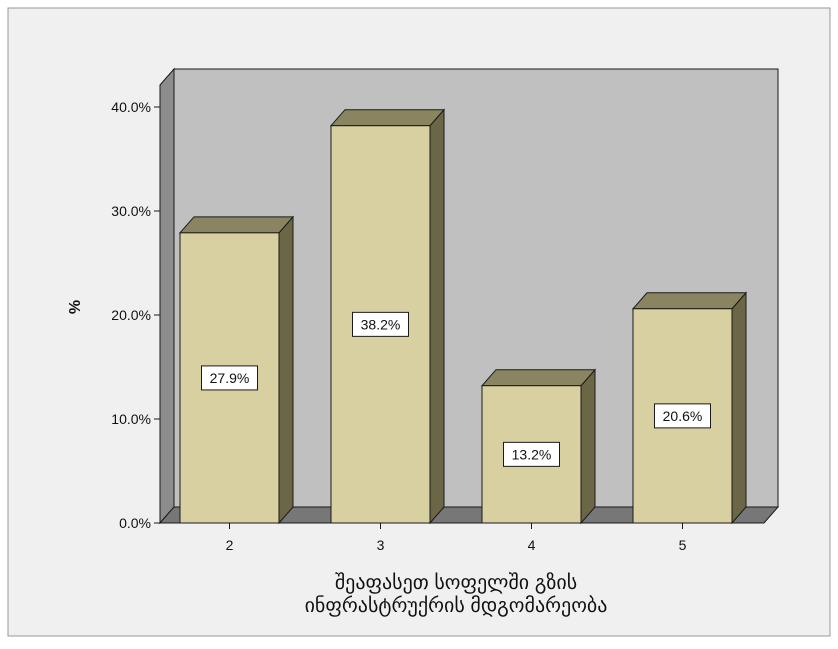 This screenshot has height=649, width=838. What do you see at coordinates (456, 606) in the screenshot?
I see `x-axis-label-line-2: ინფრასტრუქრის მდგომარეობა` at bounding box center [456, 606].